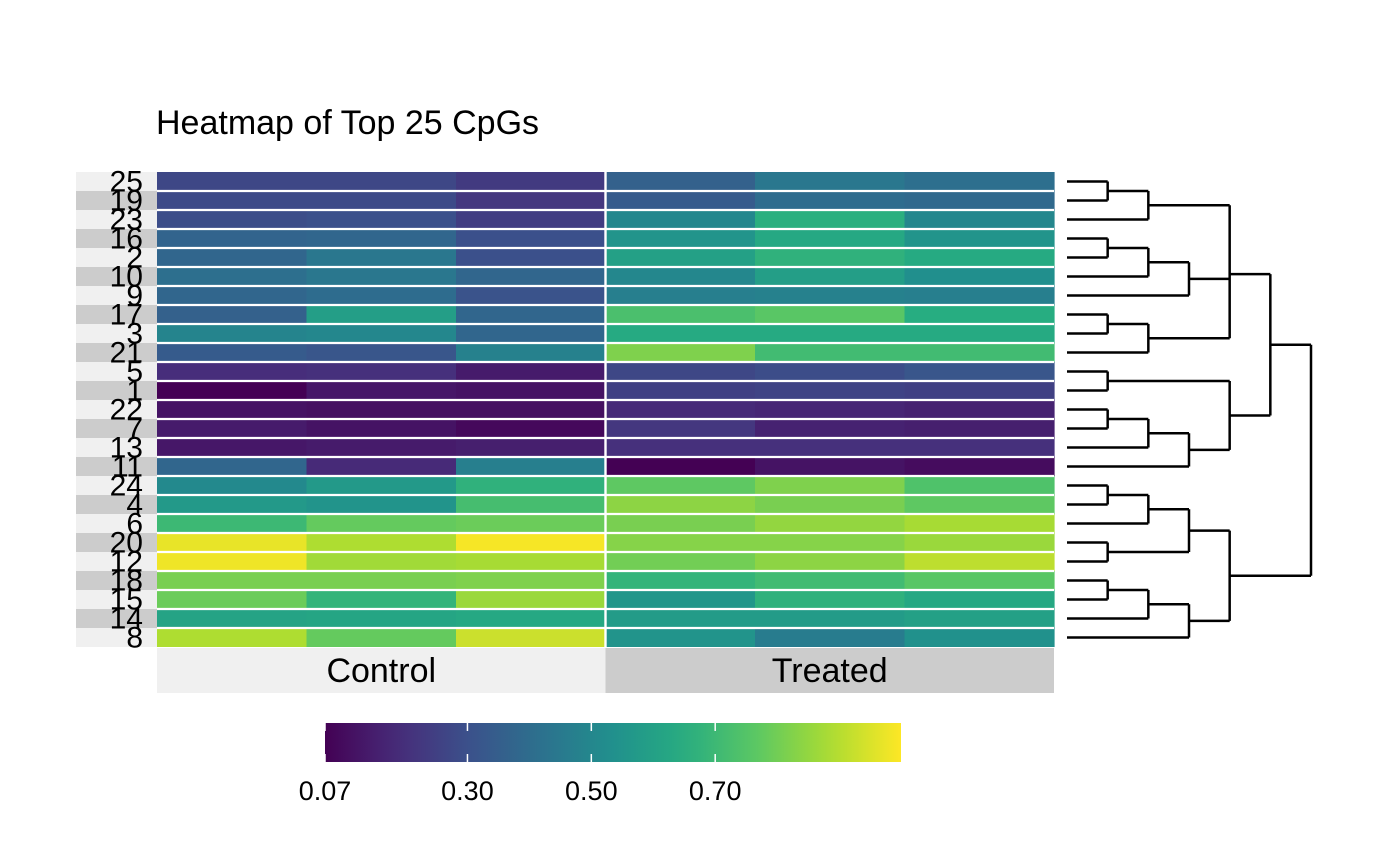 Image resolution: width=1400 pixels, height=865 pixels. Describe the element at coordinates (126, 201) in the screenshot. I see `row-label: 19` at that location.